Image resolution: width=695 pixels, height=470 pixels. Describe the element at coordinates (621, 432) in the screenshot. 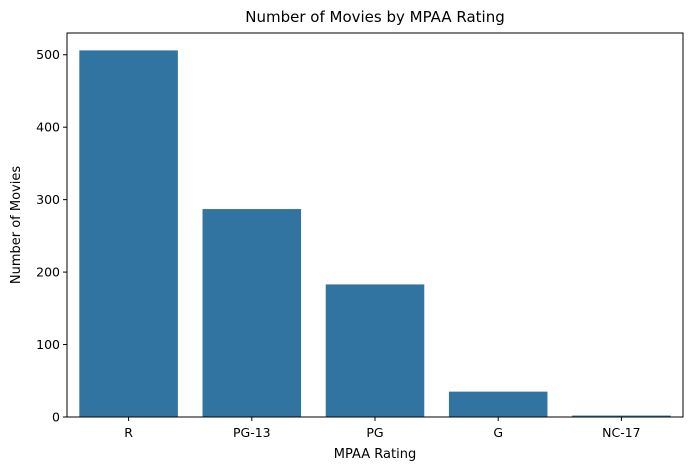

I see `x-tick-label: NC-17` at that location.